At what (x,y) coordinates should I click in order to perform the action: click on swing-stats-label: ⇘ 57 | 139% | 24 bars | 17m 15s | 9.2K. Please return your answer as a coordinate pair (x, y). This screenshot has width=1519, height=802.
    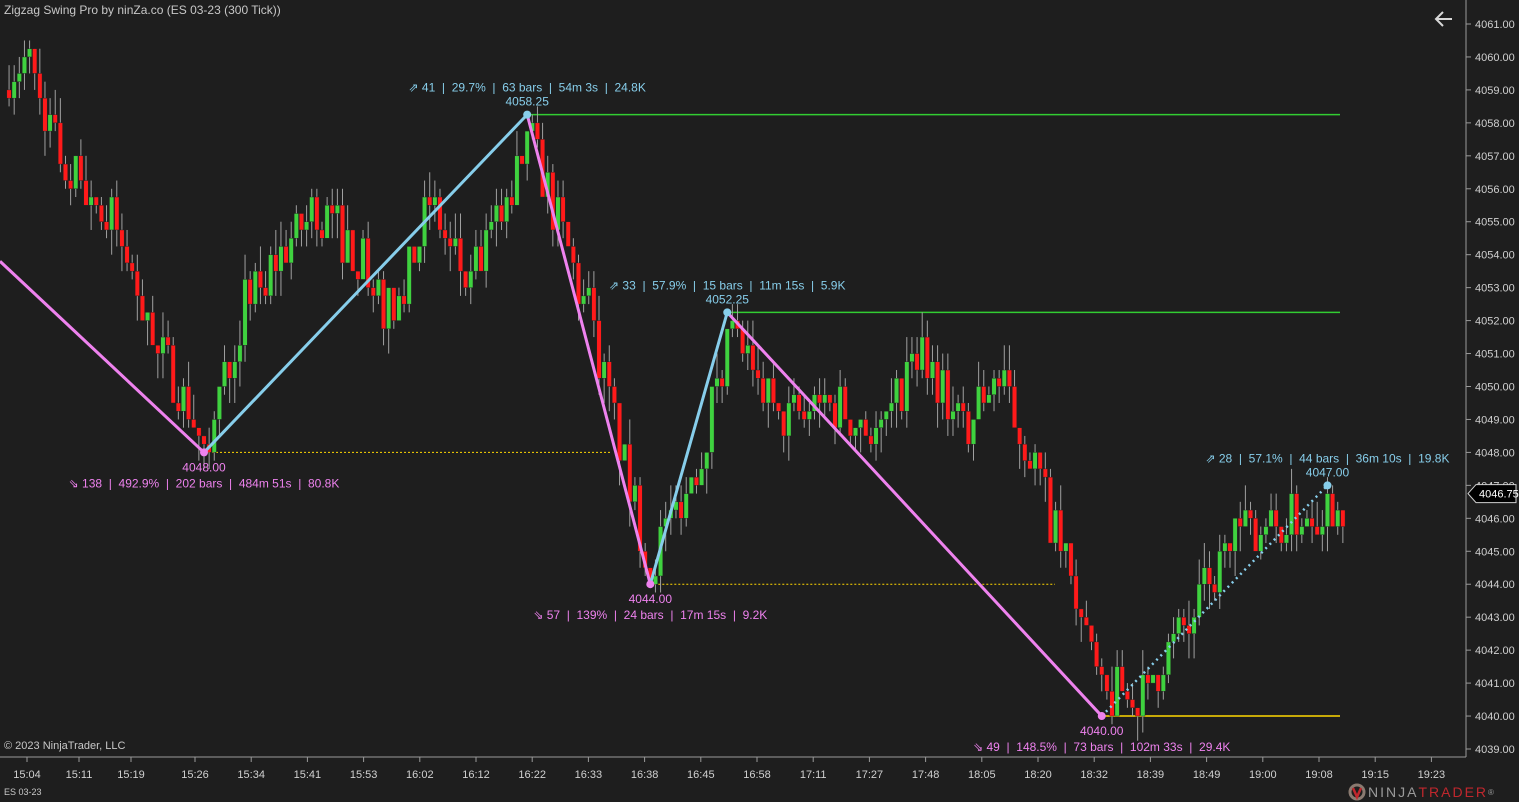
    Looking at the image, I should click on (650, 615).